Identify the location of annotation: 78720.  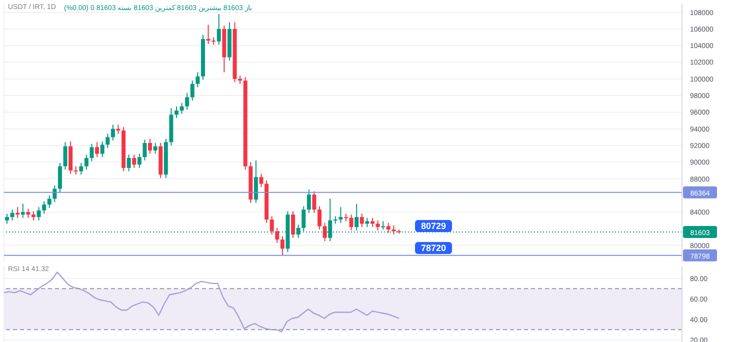
(433, 248).